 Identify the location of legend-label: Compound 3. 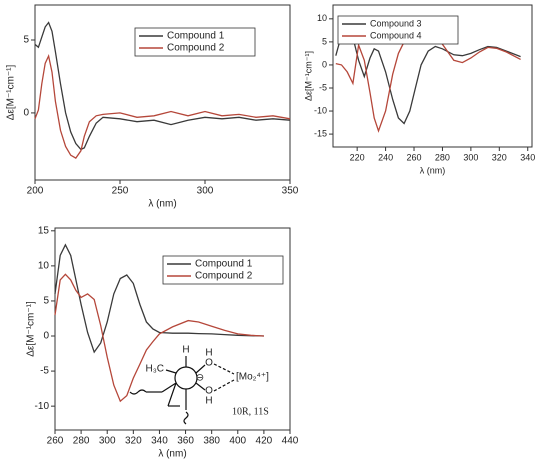
(396, 23).